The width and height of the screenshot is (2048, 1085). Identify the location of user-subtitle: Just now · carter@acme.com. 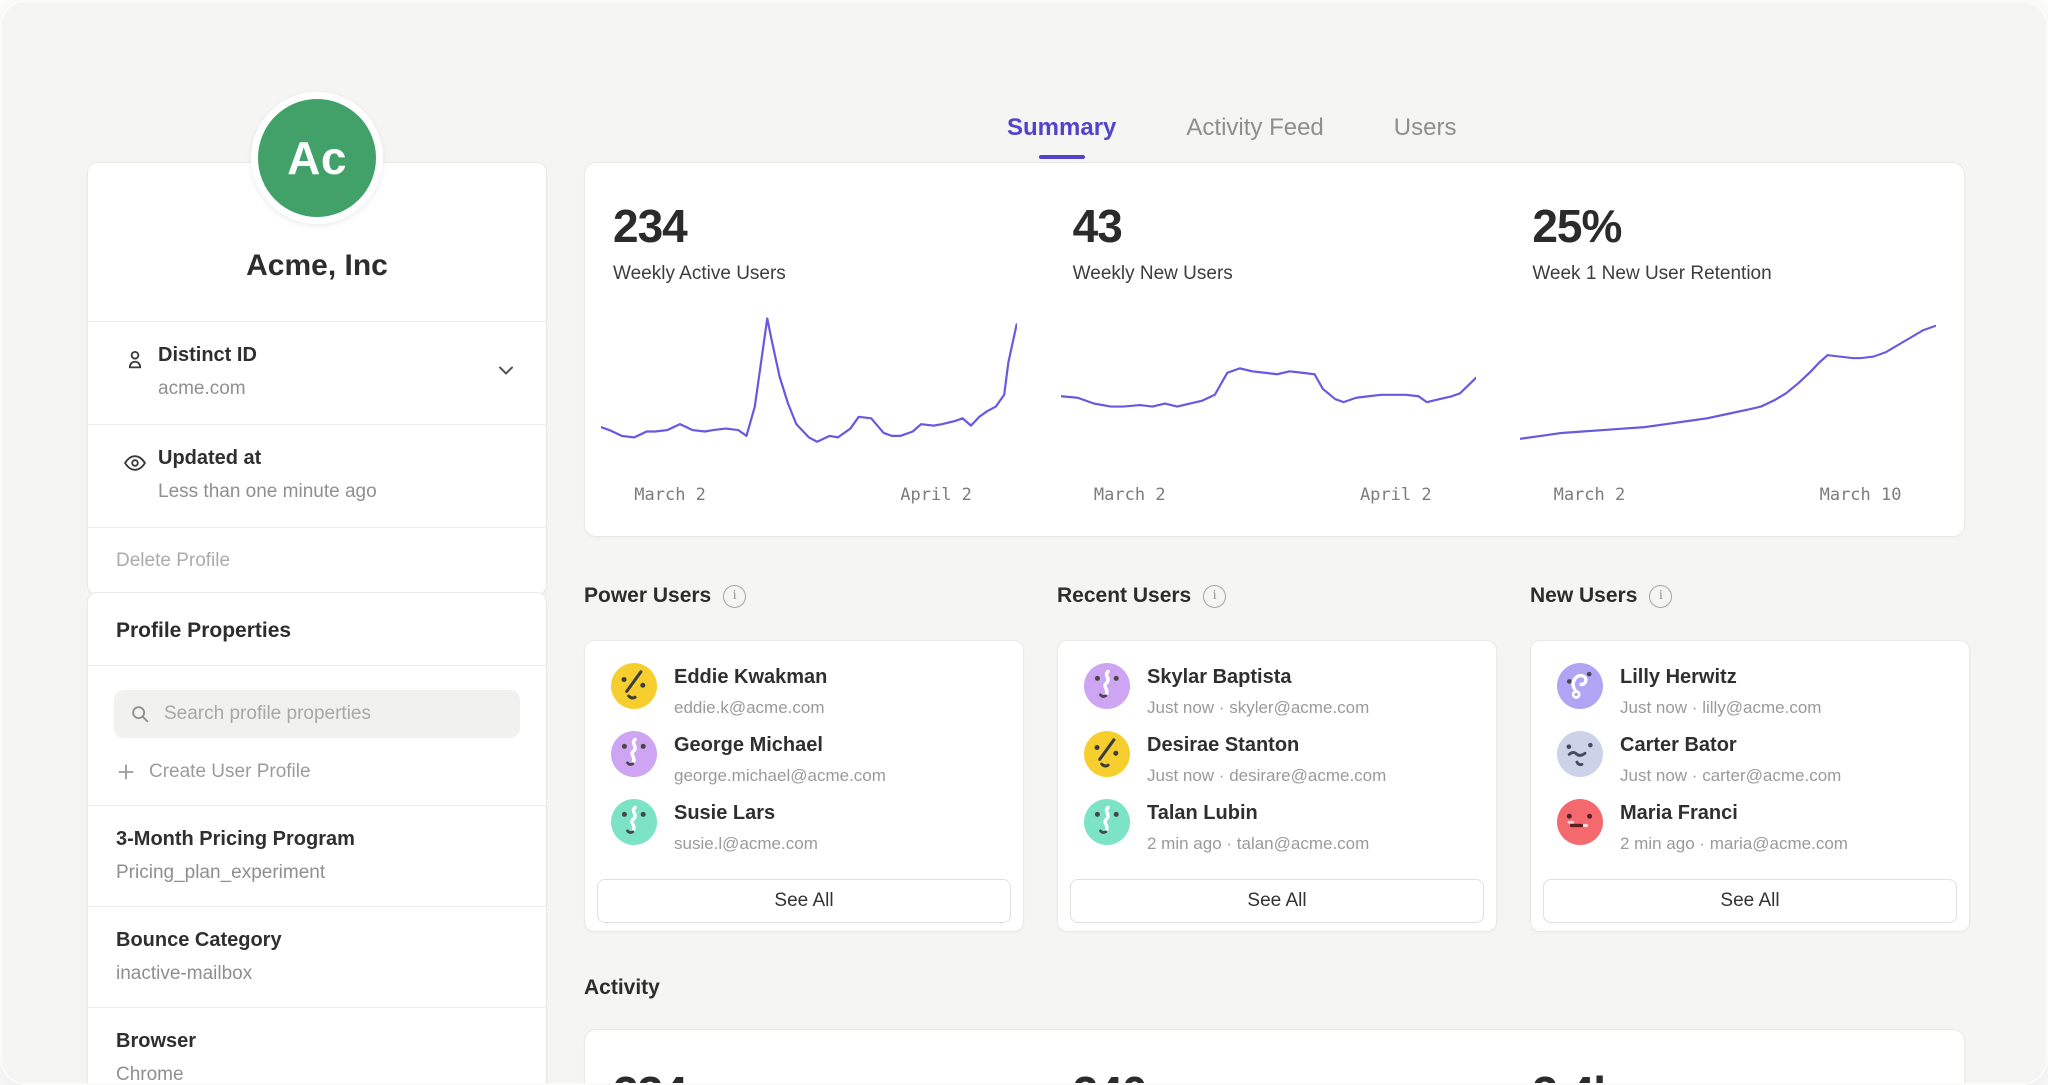
(1731, 775).